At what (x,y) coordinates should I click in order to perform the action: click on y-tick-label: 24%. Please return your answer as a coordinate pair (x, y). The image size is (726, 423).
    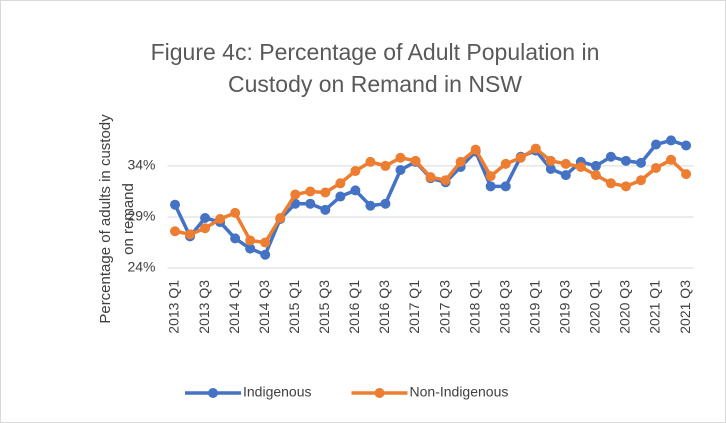
    Looking at the image, I should click on (141, 267).